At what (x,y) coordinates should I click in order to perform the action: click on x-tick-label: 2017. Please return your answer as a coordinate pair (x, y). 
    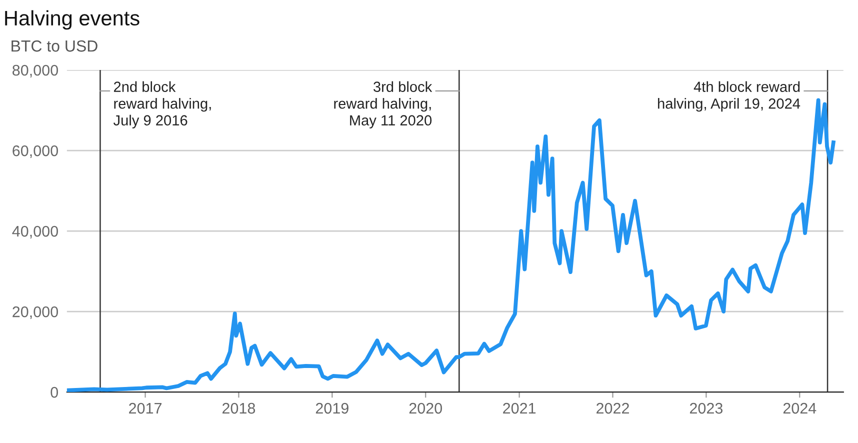
    Looking at the image, I should click on (145, 408).